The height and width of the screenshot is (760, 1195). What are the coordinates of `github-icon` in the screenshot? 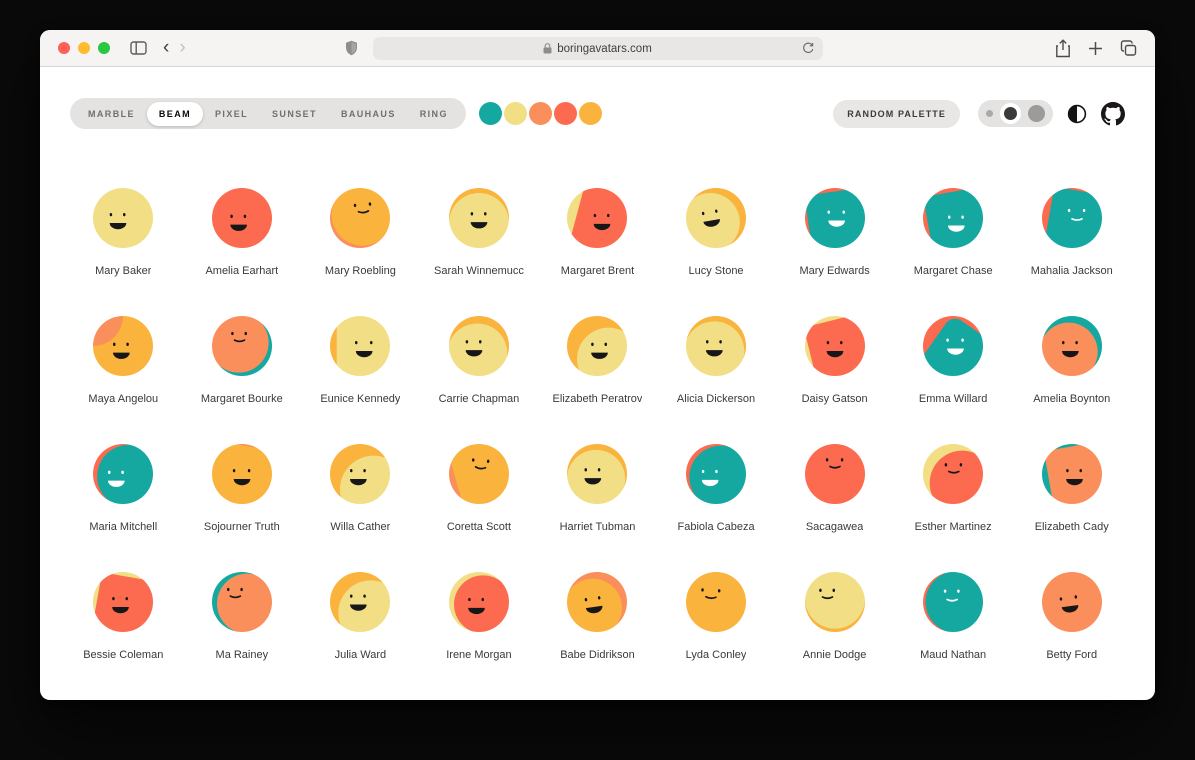 It's located at (1112, 113).